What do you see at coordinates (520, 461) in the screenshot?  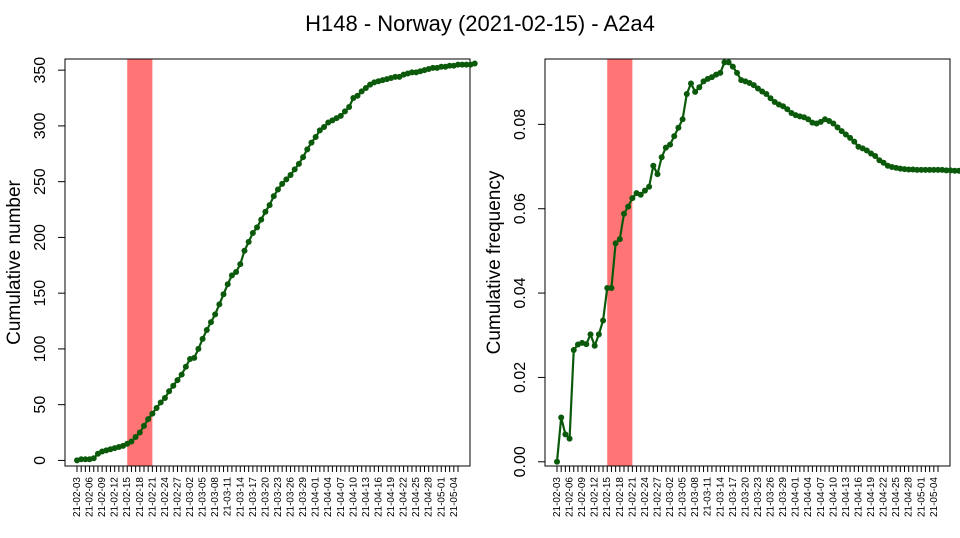 I see `y-tick-label: 0.00` at bounding box center [520, 461].